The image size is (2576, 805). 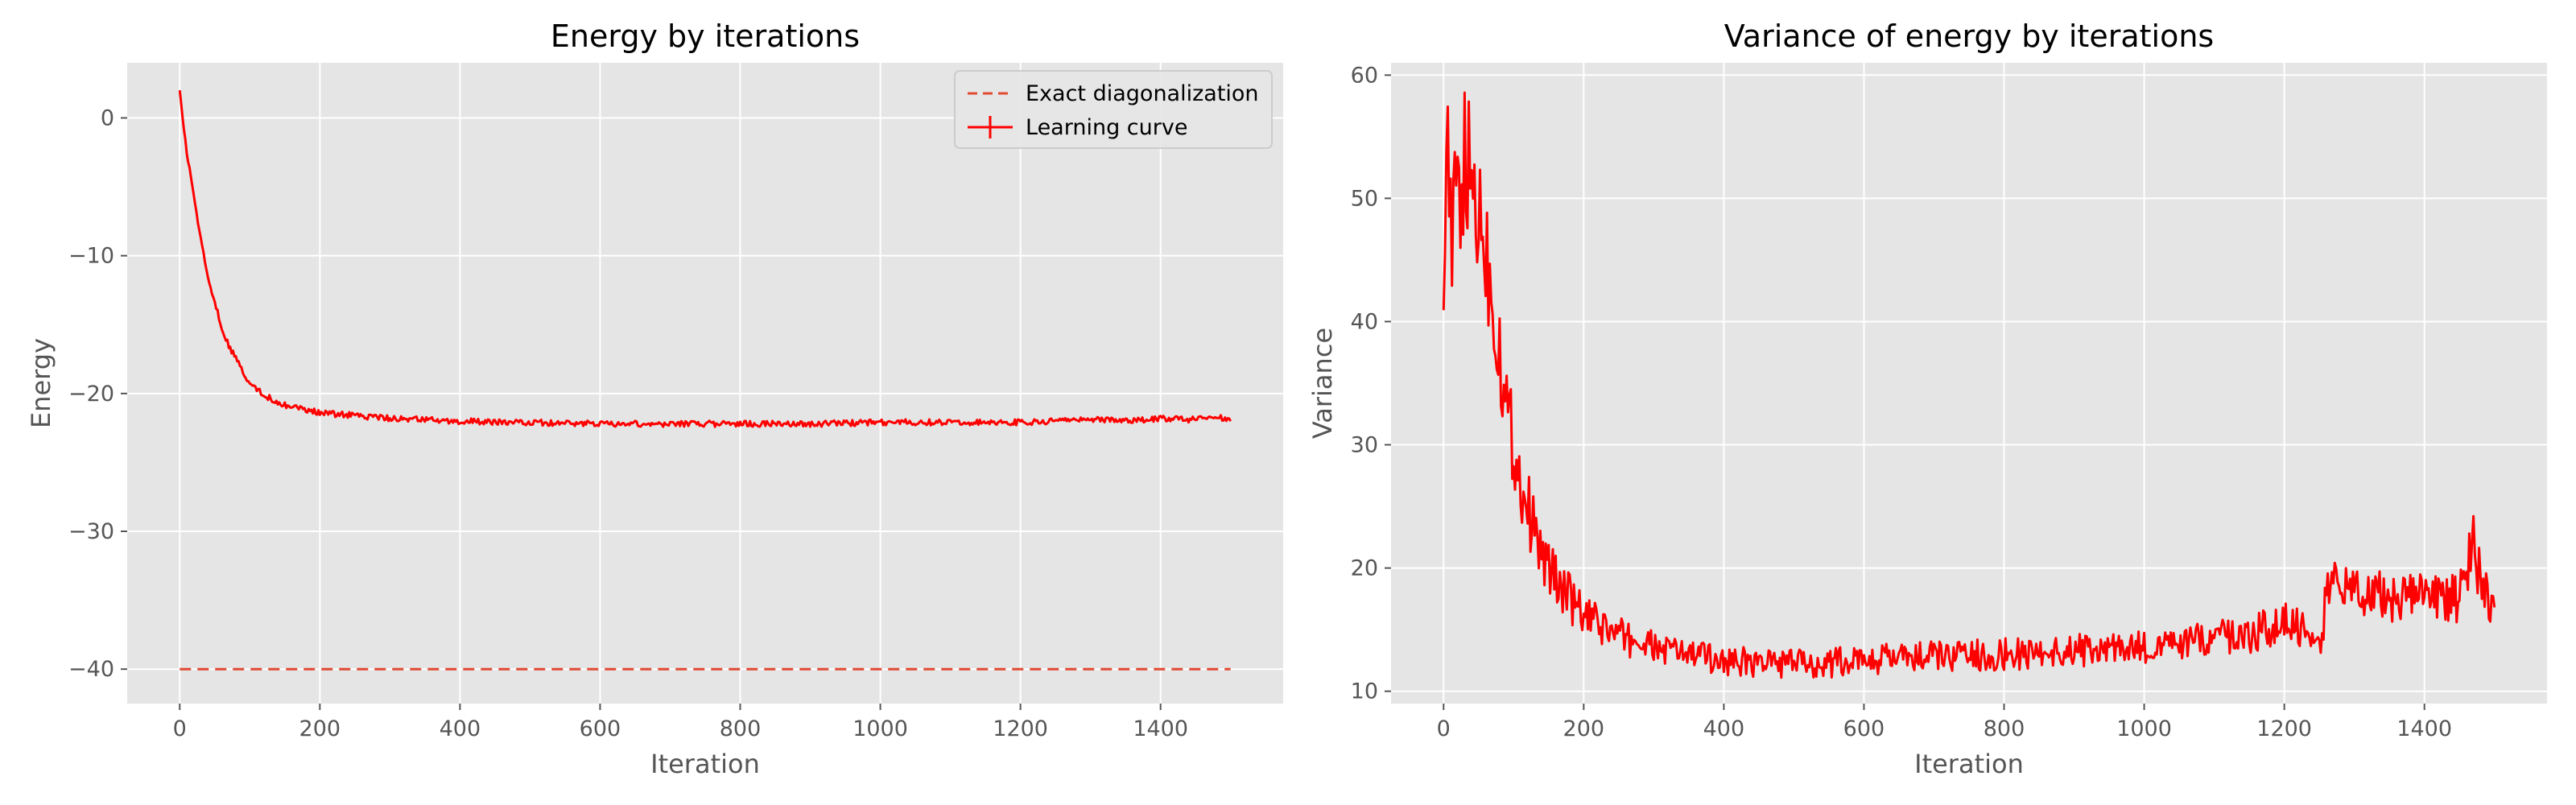 I want to click on y-axis-label: Variance, so click(x=1322, y=383).